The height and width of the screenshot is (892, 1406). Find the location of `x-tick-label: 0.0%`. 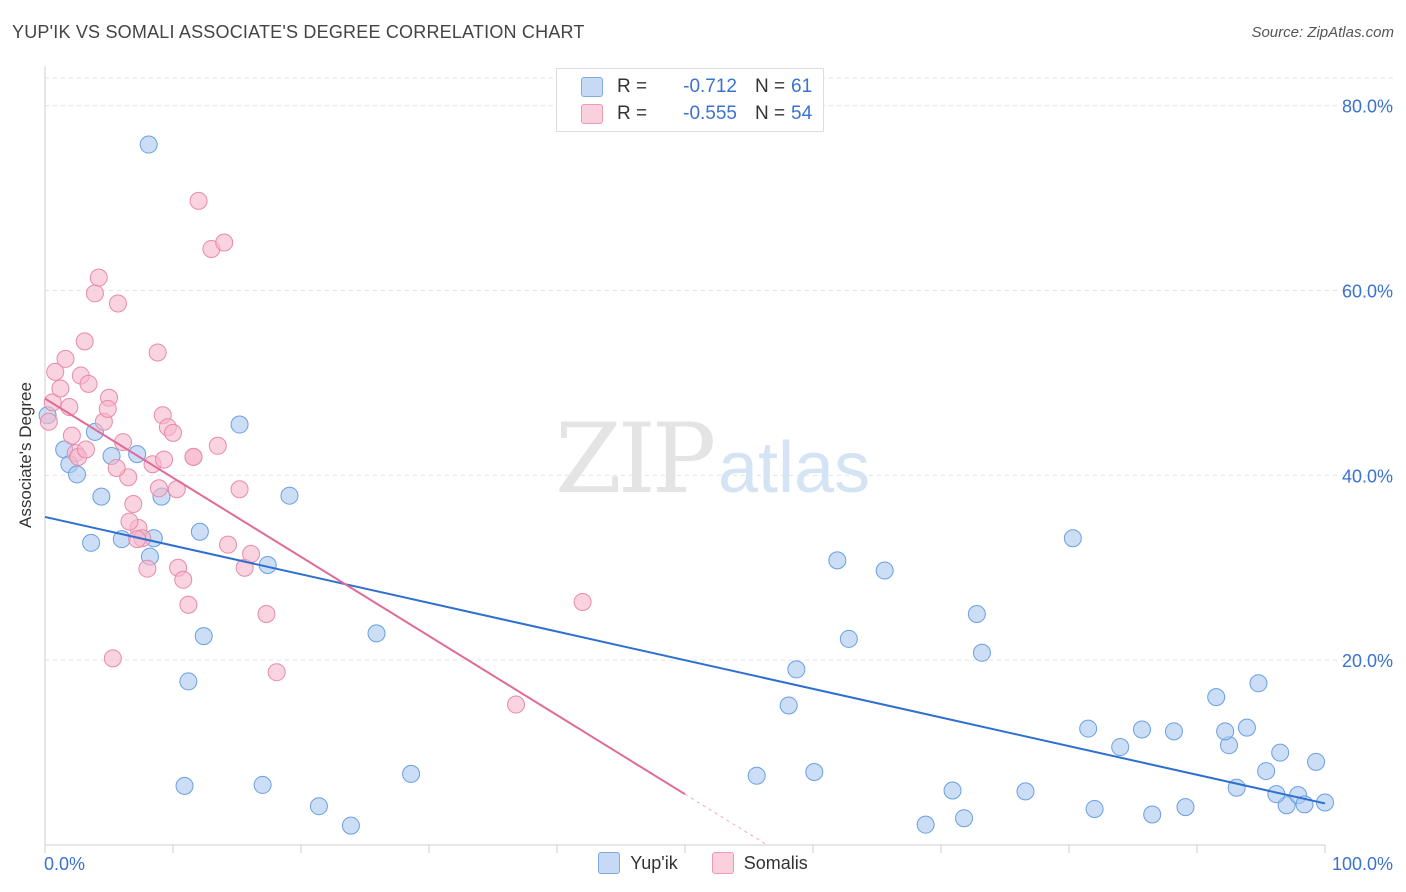

x-tick-label: 0.0% is located at coordinates (64, 864).